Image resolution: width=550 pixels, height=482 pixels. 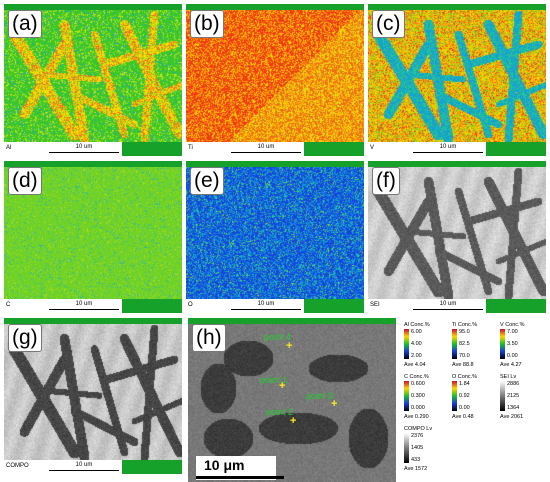 What do you see at coordinates (224, 465) in the screenshot?
I see `scale-text: 10 μm` at bounding box center [224, 465].